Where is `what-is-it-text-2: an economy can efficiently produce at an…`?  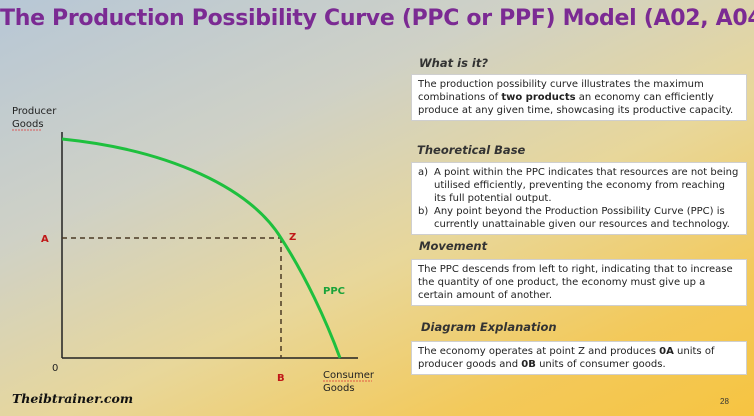
what-is-it-text-2: an economy can efficiently produce at an… is located at coordinates (576, 104).